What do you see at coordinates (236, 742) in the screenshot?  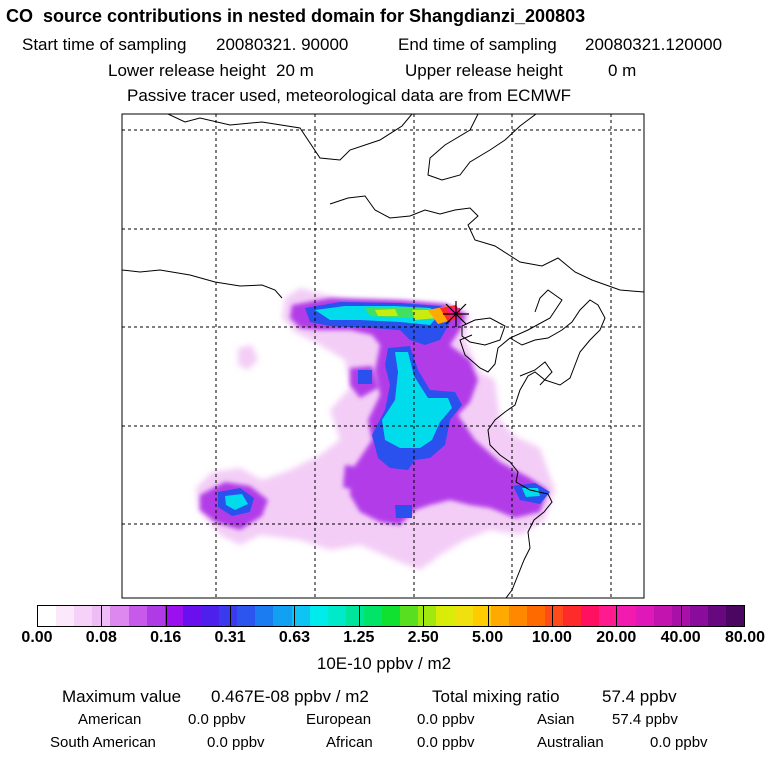 I see `source-value-south-american: 0.0 ppbv` at bounding box center [236, 742].